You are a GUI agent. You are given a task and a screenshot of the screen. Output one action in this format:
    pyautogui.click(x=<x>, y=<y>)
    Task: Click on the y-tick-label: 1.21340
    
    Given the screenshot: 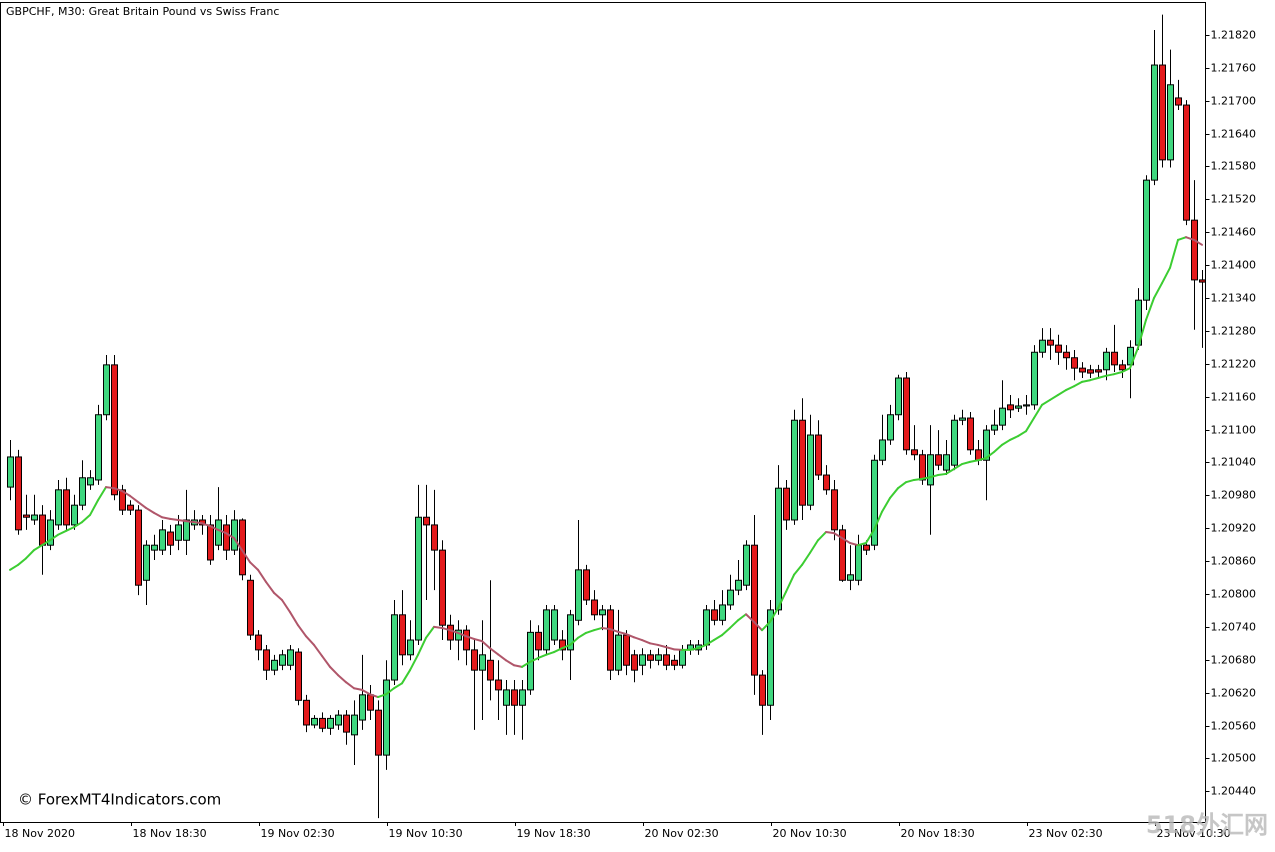 What is the action you would take?
    pyautogui.click(x=1234, y=298)
    